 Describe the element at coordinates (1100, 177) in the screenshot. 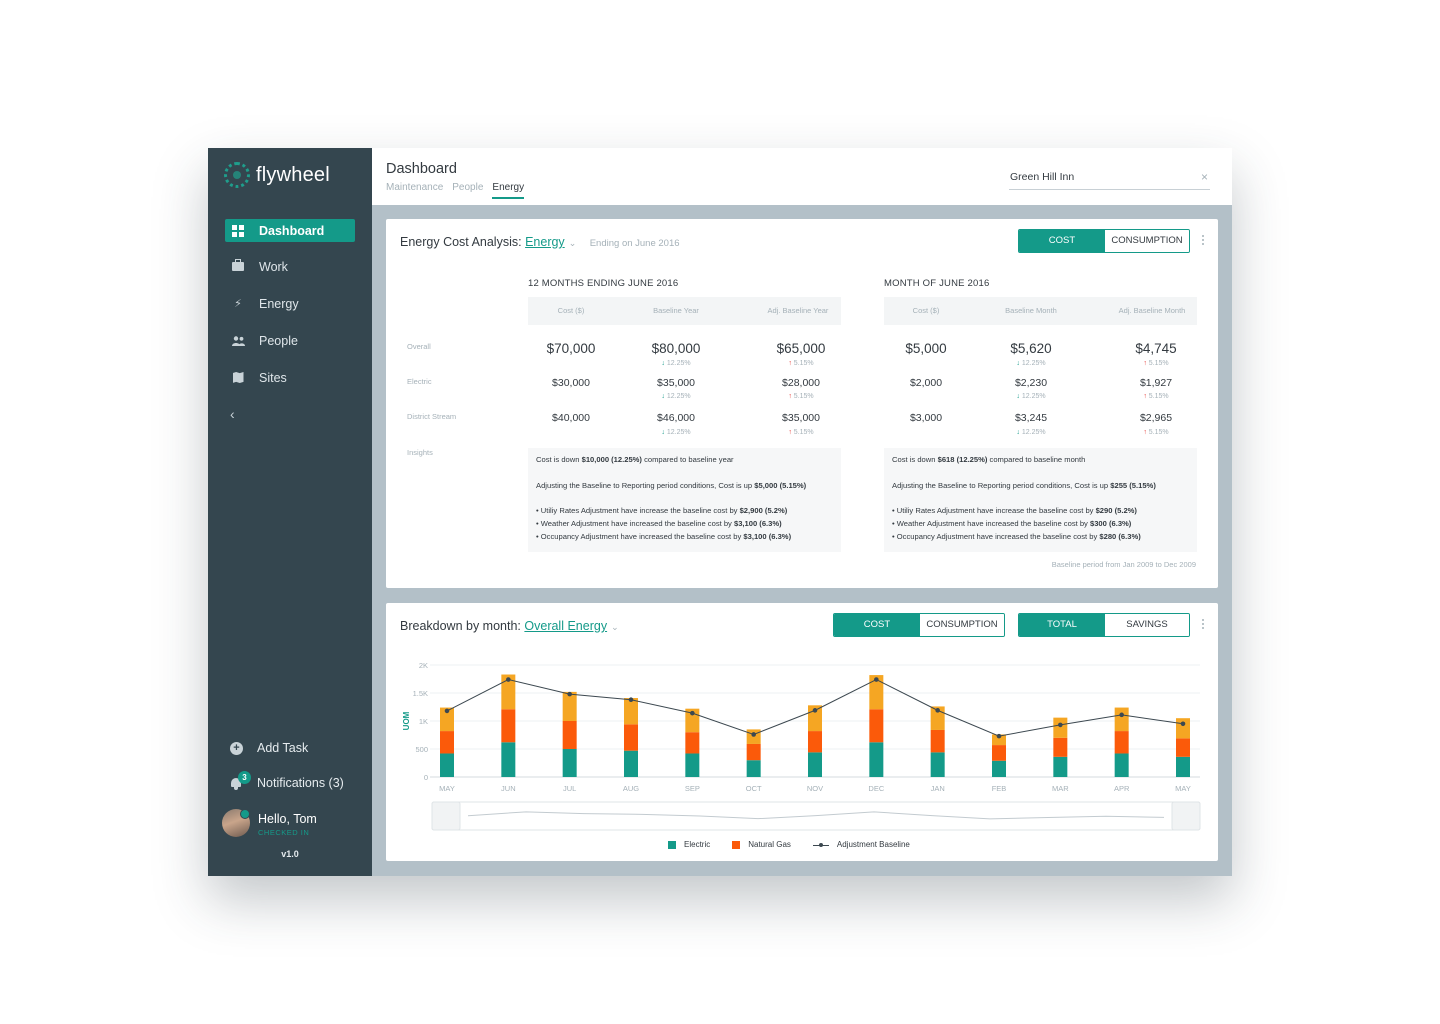

I see `site-input` at that location.